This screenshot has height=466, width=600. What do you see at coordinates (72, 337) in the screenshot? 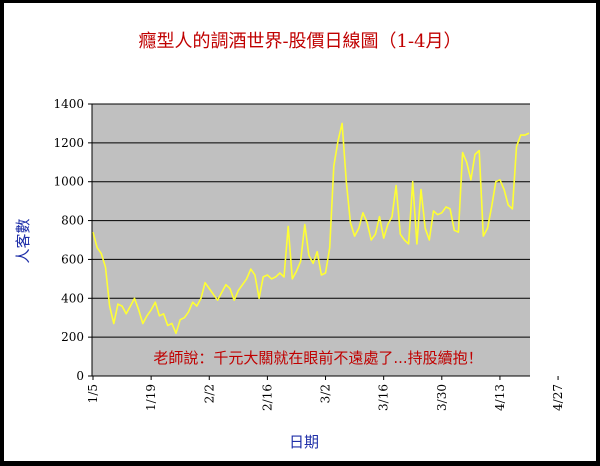
I see `y-tick-label: 200` at bounding box center [72, 337].